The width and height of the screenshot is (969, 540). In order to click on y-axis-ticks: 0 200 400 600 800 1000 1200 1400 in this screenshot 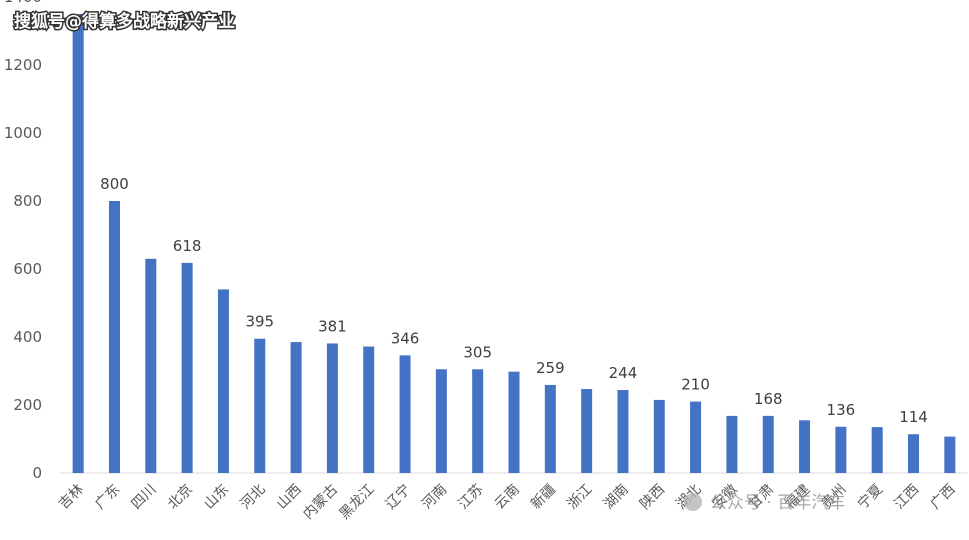, I will do `click(23, 241)`.